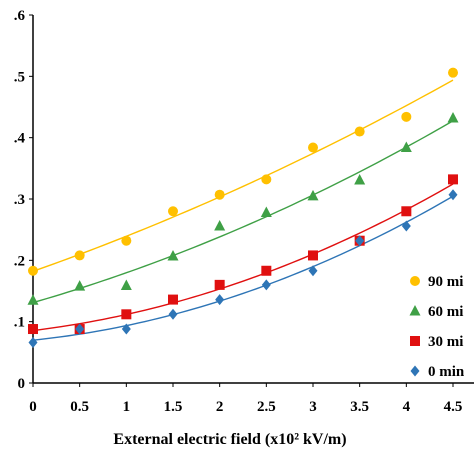 The width and height of the screenshot is (474, 474). I want to click on x-tick-label: 1.5, so click(173, 407).